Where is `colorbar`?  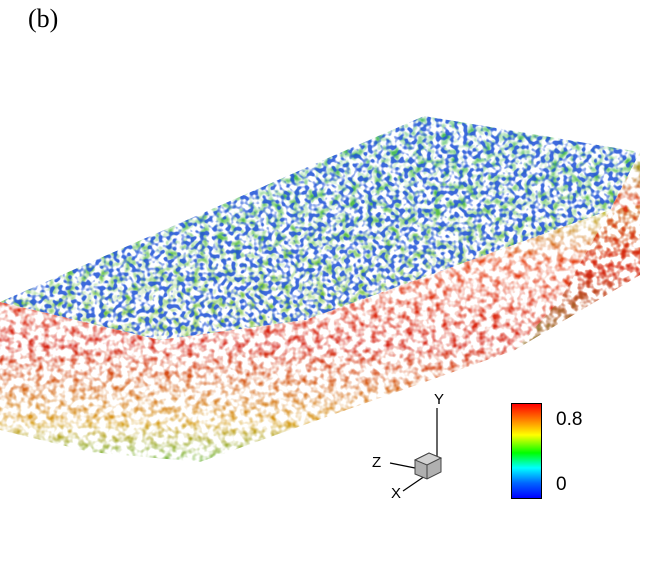
colorbar is located at coordinates (526, 451).